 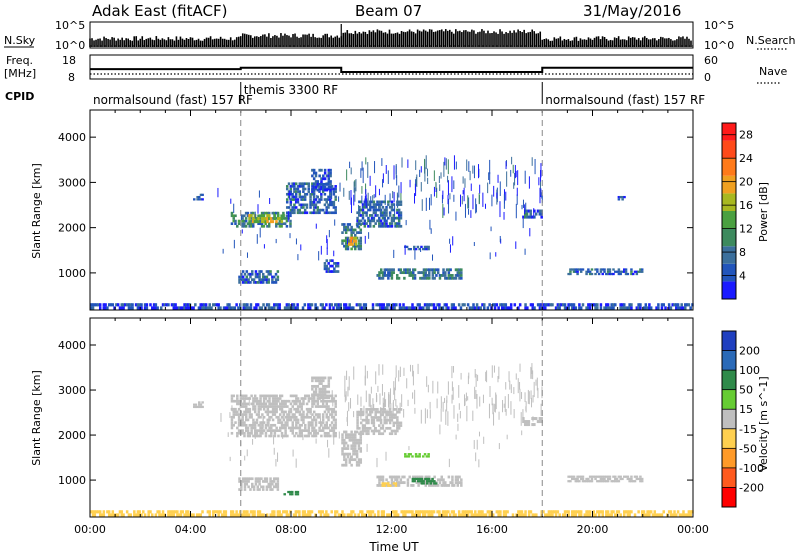 What do you see at coordinates (729, 360) in the screenshot?
I see `colorbar-segment` at bounding box center [729, 360].